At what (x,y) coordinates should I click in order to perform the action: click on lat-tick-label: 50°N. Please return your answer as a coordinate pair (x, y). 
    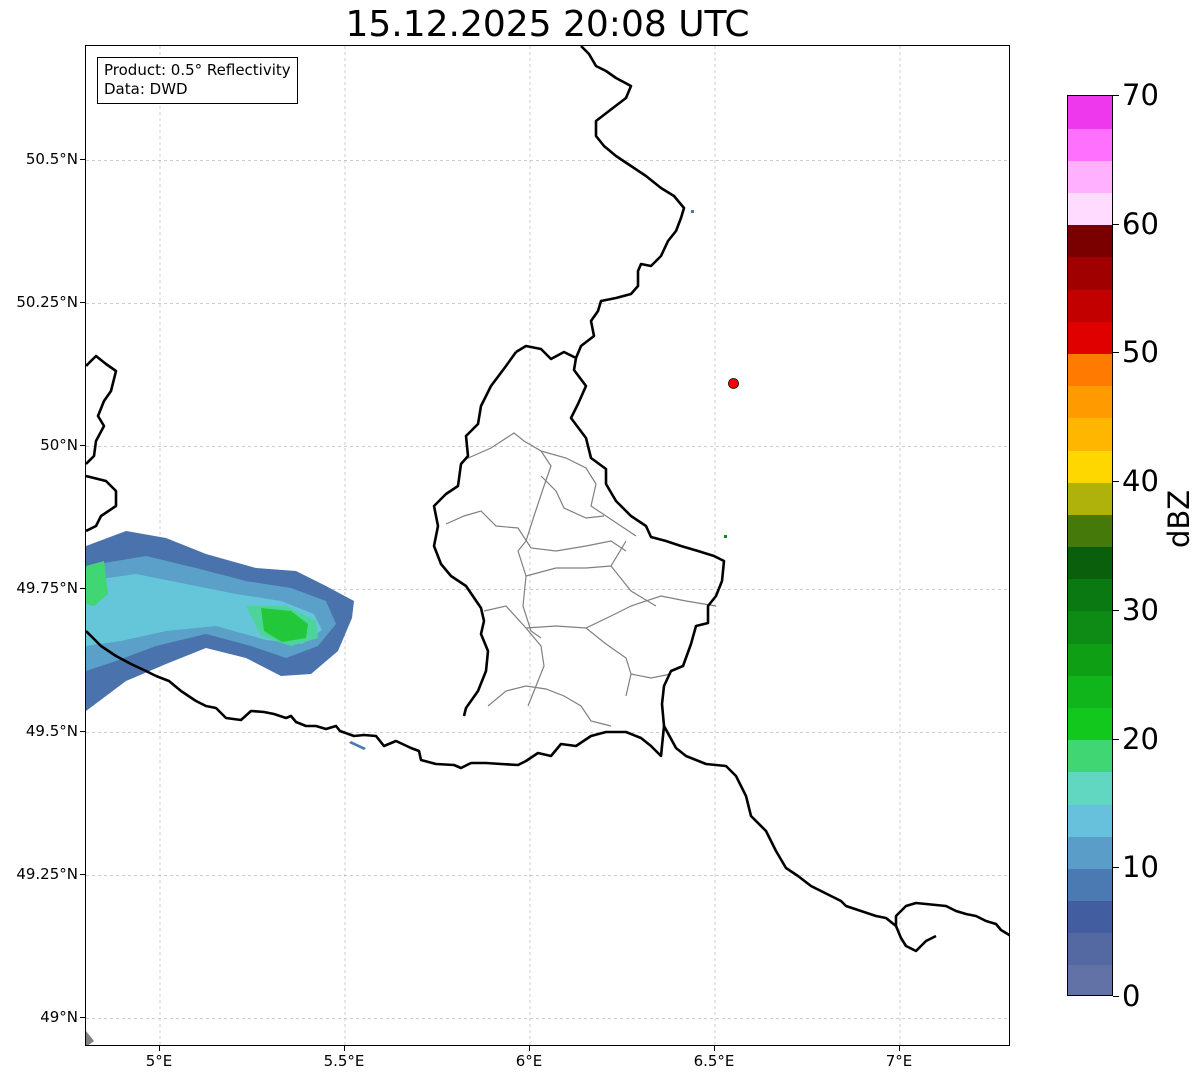
    Looking at the image, I should click on (59, 445).